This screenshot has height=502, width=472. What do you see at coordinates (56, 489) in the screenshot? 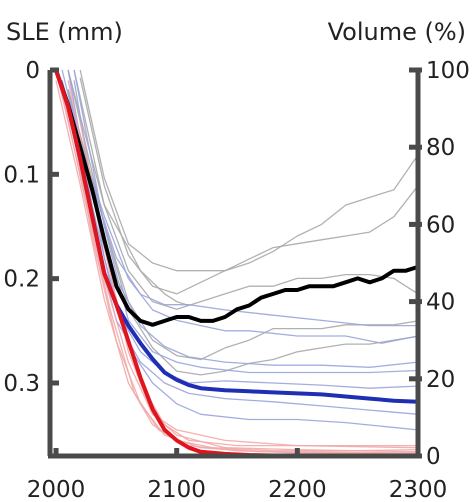
I see `x-tick-label-0: 2000` at bounding box center [56, 489].